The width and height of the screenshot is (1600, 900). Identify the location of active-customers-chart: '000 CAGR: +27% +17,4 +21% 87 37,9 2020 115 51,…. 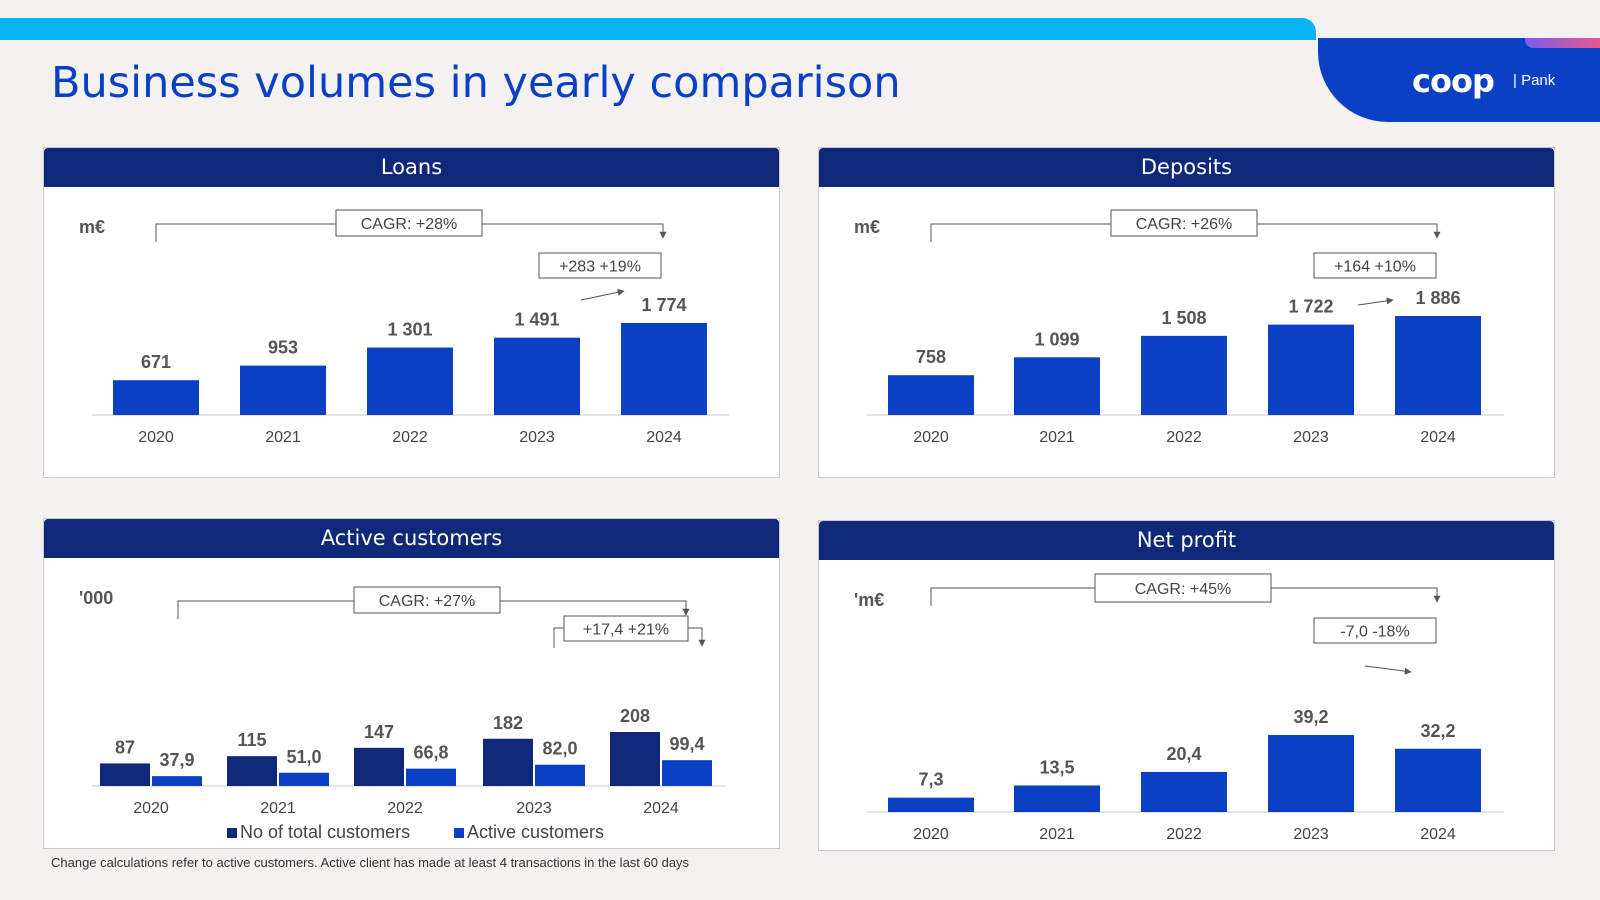
(402, 714).